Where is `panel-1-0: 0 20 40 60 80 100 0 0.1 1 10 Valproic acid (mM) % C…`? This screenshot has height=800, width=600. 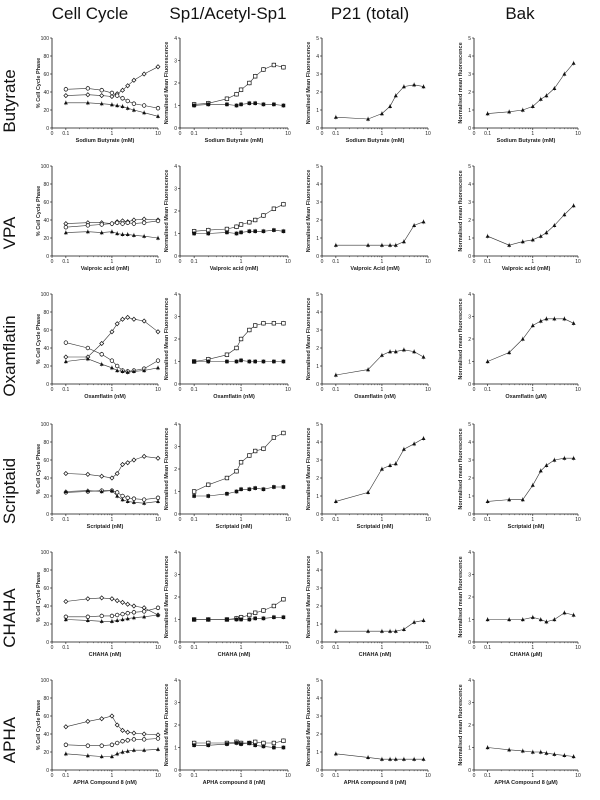
panel-1-0: 0 20 40 60 80 100 0 0.1 1 10 Valproic acid (mM) % C… is located at coordinates (98, 218).